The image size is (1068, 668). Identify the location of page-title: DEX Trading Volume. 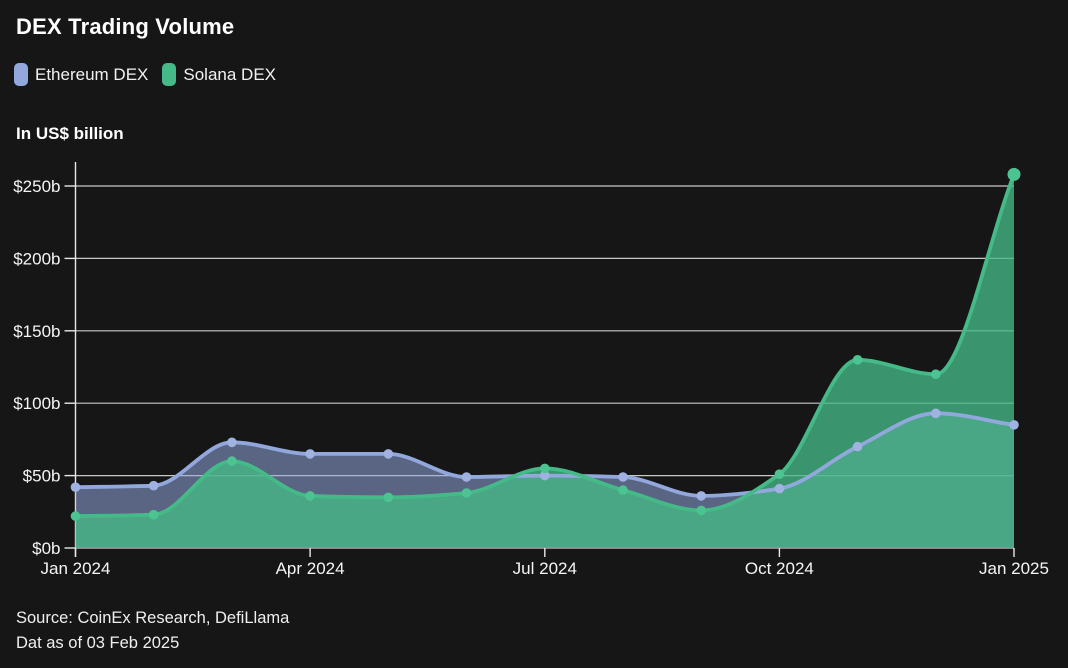
(125, 26).